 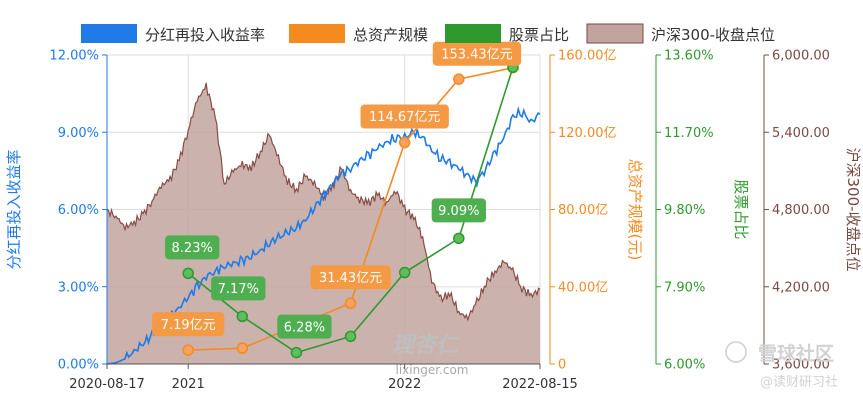 I want to click on legend-item: 总资产规模, so click(x=358, y=34).